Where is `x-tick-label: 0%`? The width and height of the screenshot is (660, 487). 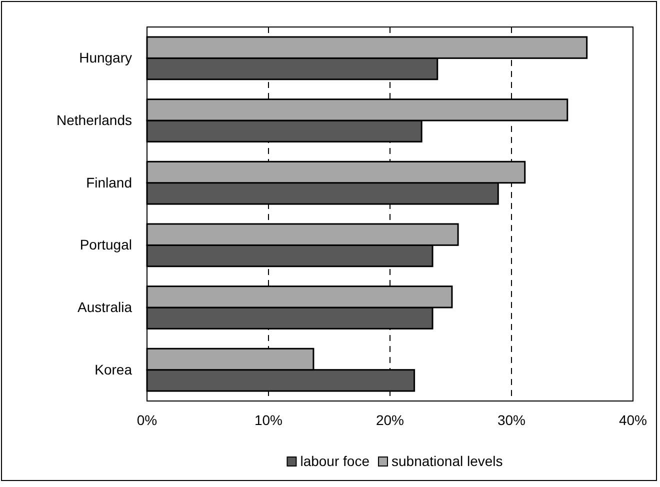 x-tick-label: 0% is located at coordinates (147, 420).